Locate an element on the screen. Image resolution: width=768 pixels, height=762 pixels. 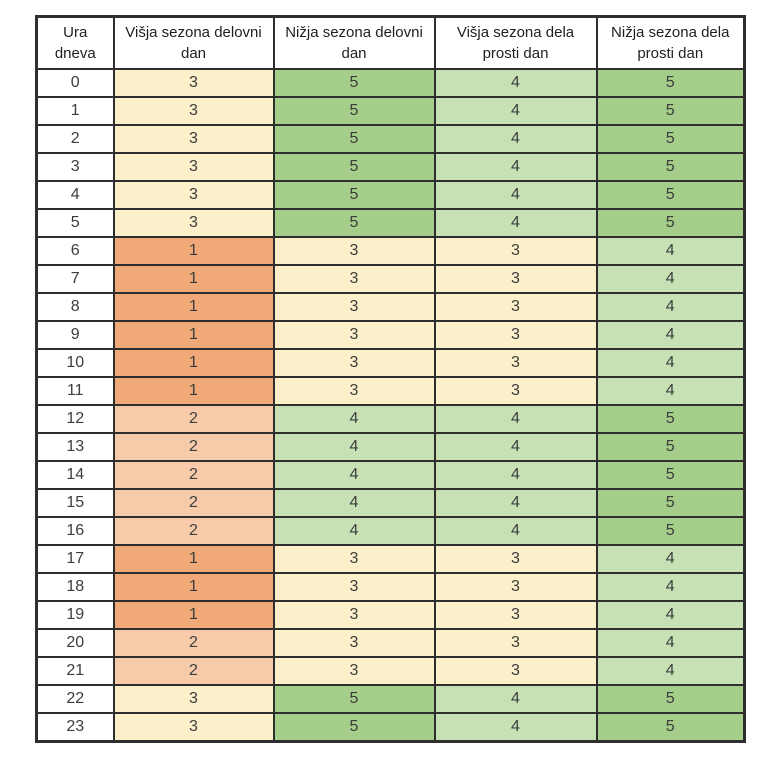
table-row: 19 1 3 3 4 is located at coordinates (390, 615).